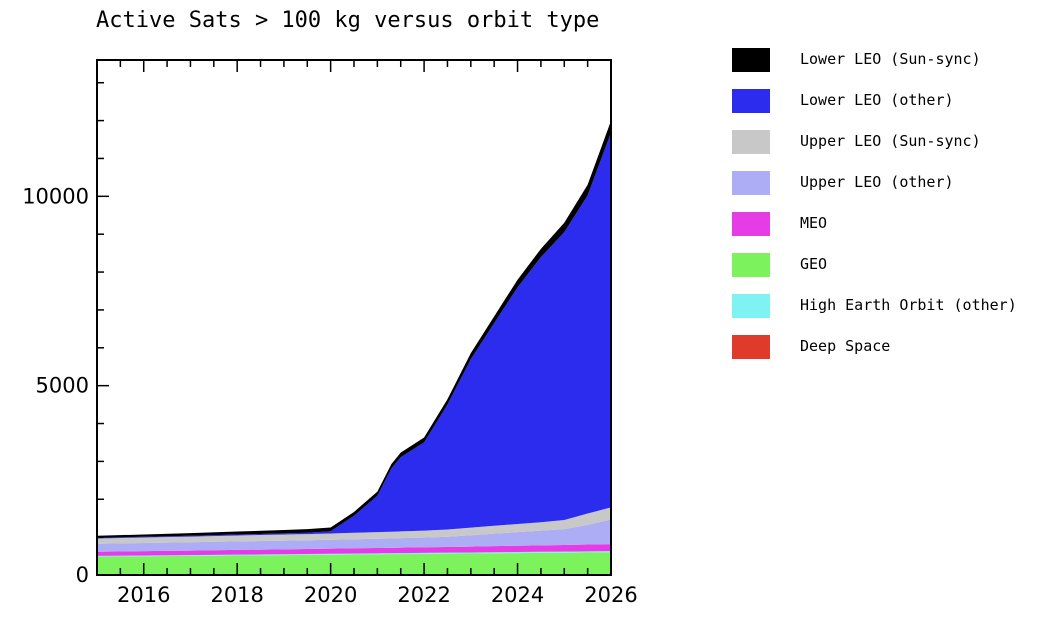 This screenshot has width=1042, height=622. Describe the element at coordinates (236, 595) in the screenshot. I see `x-tick-label: 2018` at that location.